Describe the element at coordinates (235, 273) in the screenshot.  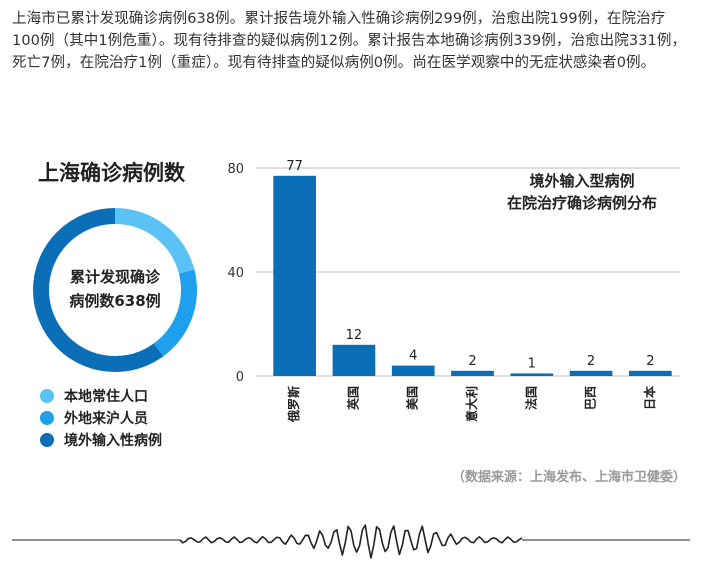
I see `y-tick-label-1: 40` at that location.